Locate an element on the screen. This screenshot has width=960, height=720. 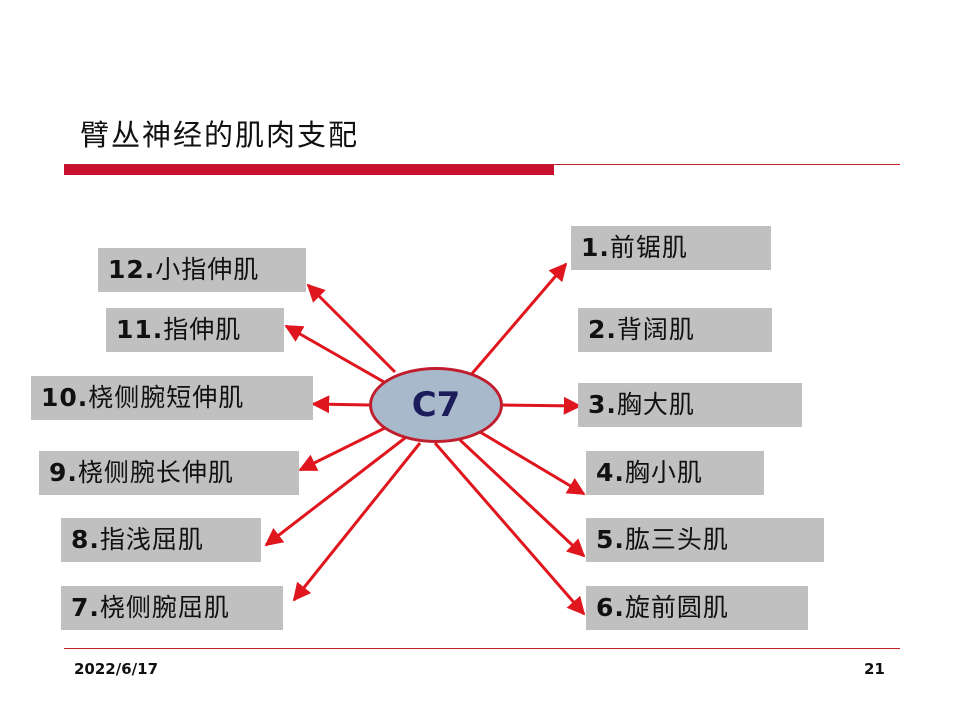
node-1: 1.前锯肌 is located at coordinates (671, 248).